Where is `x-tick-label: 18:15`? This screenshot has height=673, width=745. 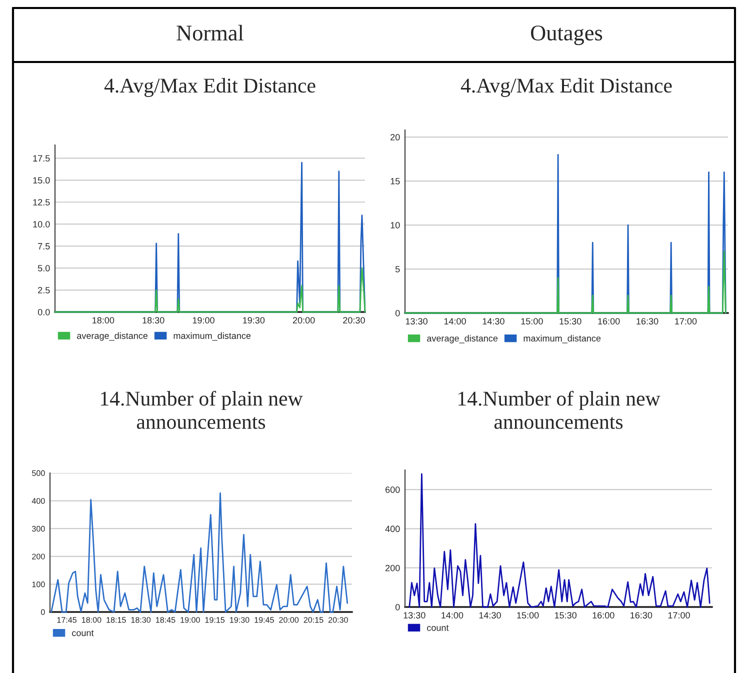 x-tick-label: 18:15 is located at coordinates (116, 620).